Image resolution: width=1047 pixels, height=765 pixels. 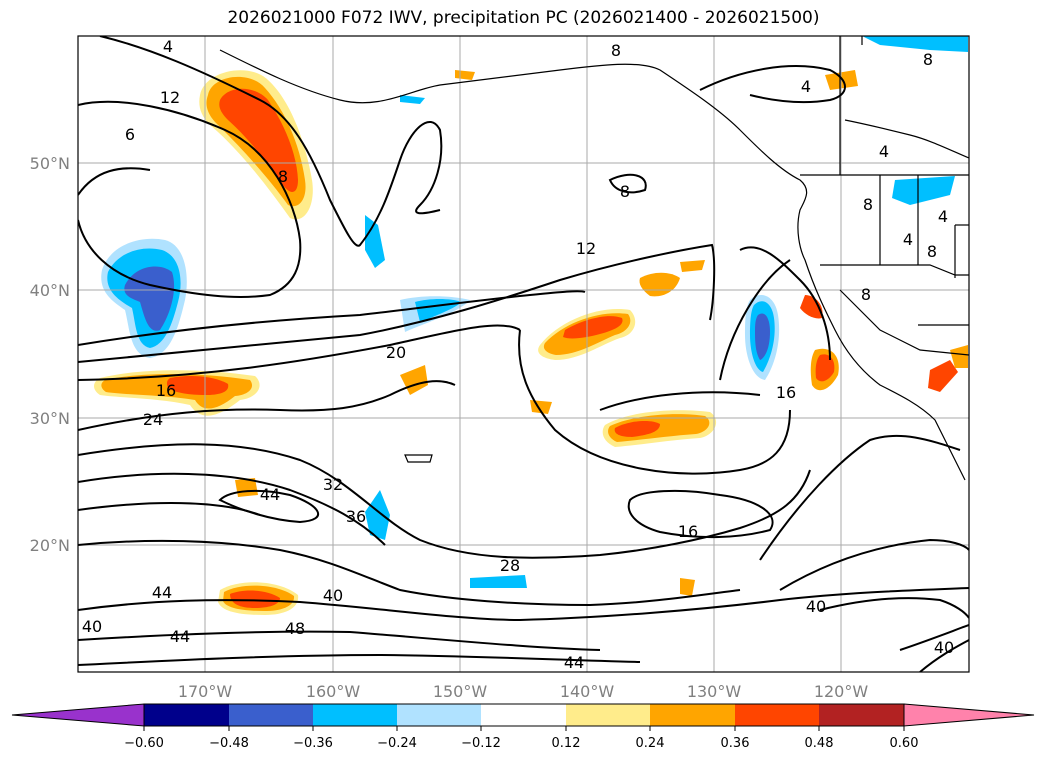 I want to click on lat-tick-label: 50°N, so click(x=50, y=163).